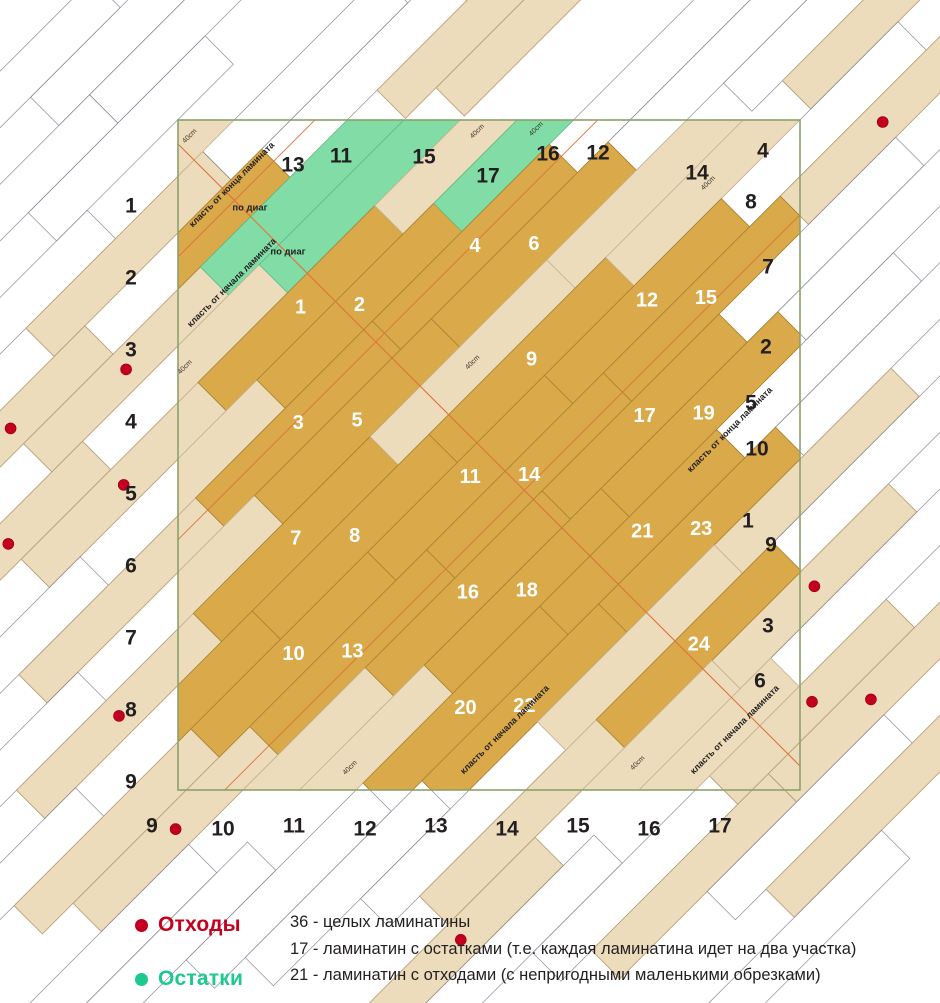 The width and height of the screenshot is (940, 1003). I want to click on interior-plank-number: 23, so click(701, 529).